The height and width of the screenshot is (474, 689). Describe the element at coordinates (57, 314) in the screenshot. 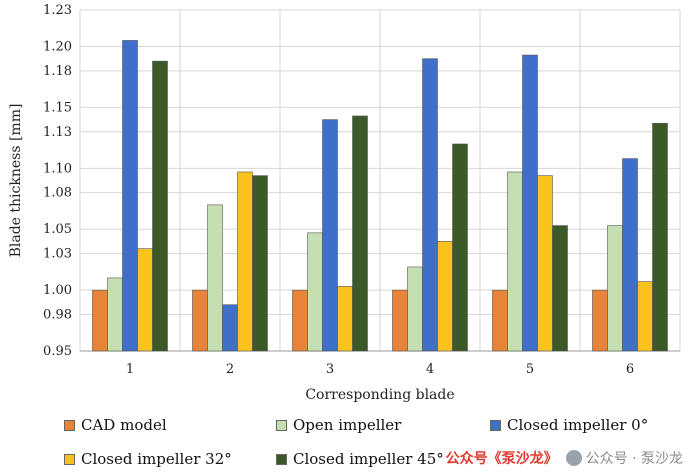

I see `y-tick-label: 0.98` at that location.